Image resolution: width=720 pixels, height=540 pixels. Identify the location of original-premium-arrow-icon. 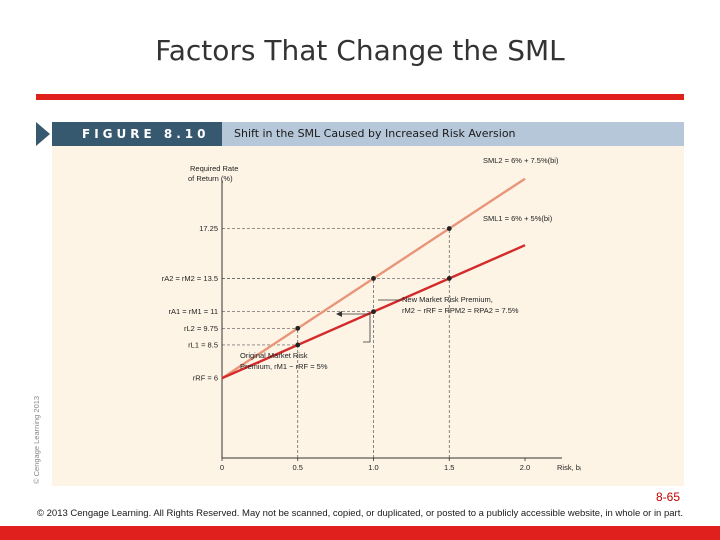
(339, 314).